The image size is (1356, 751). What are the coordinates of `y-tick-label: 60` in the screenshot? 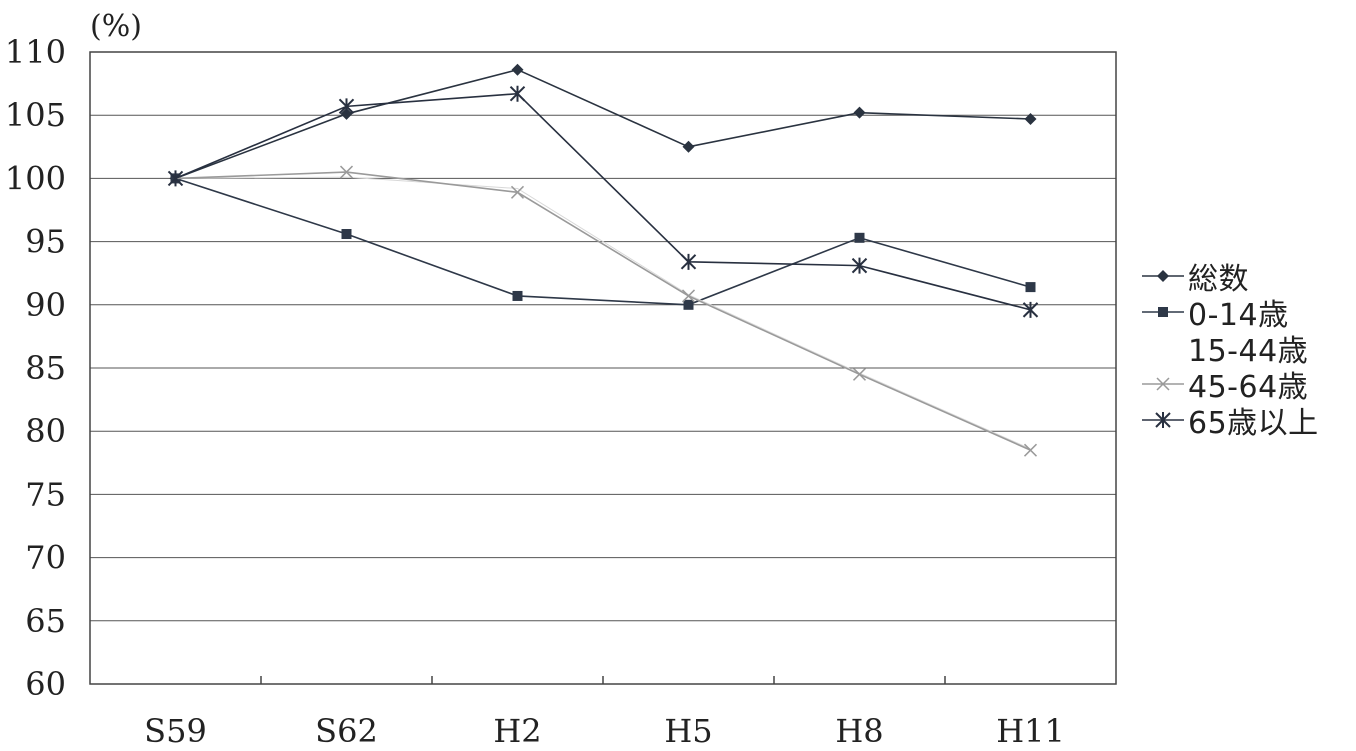 It's located at (45, 684).